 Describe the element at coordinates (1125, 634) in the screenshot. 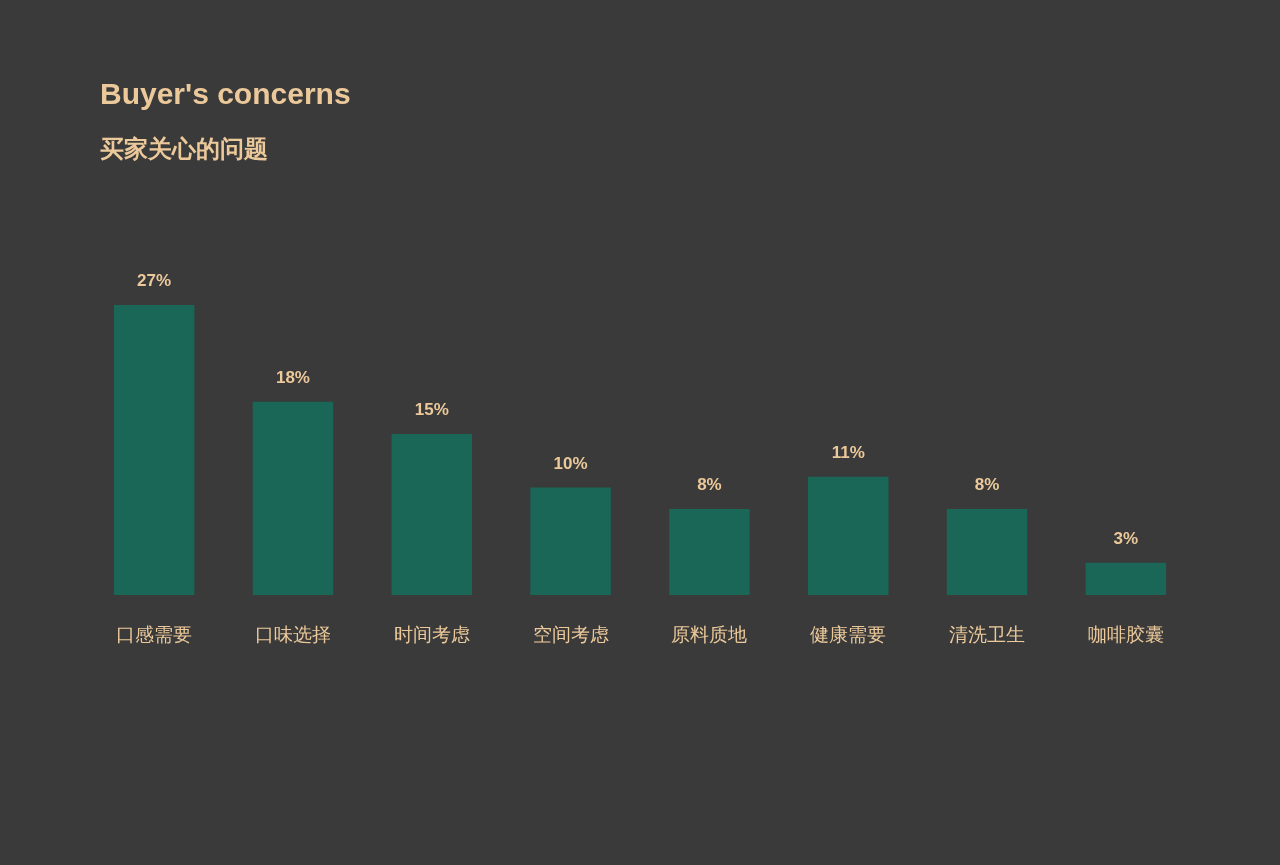

I see `x-tick-label: 咖啡胶囊` at that location.